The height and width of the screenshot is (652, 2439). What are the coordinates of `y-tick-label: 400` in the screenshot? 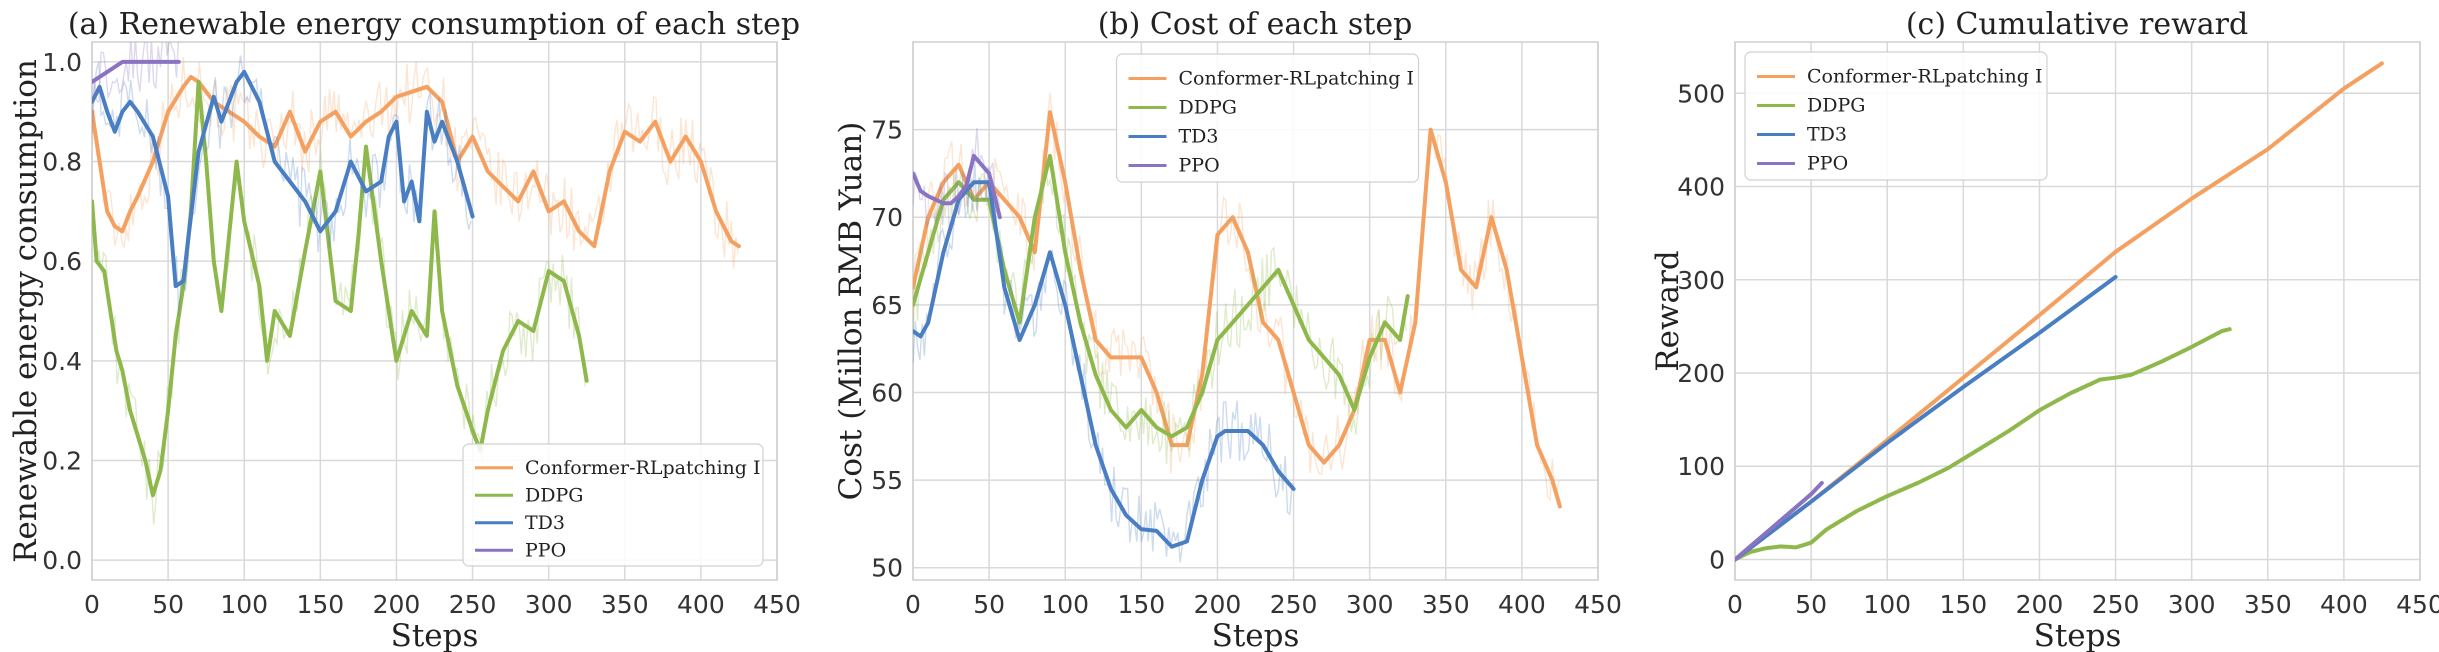 It's located at (1701, 187).